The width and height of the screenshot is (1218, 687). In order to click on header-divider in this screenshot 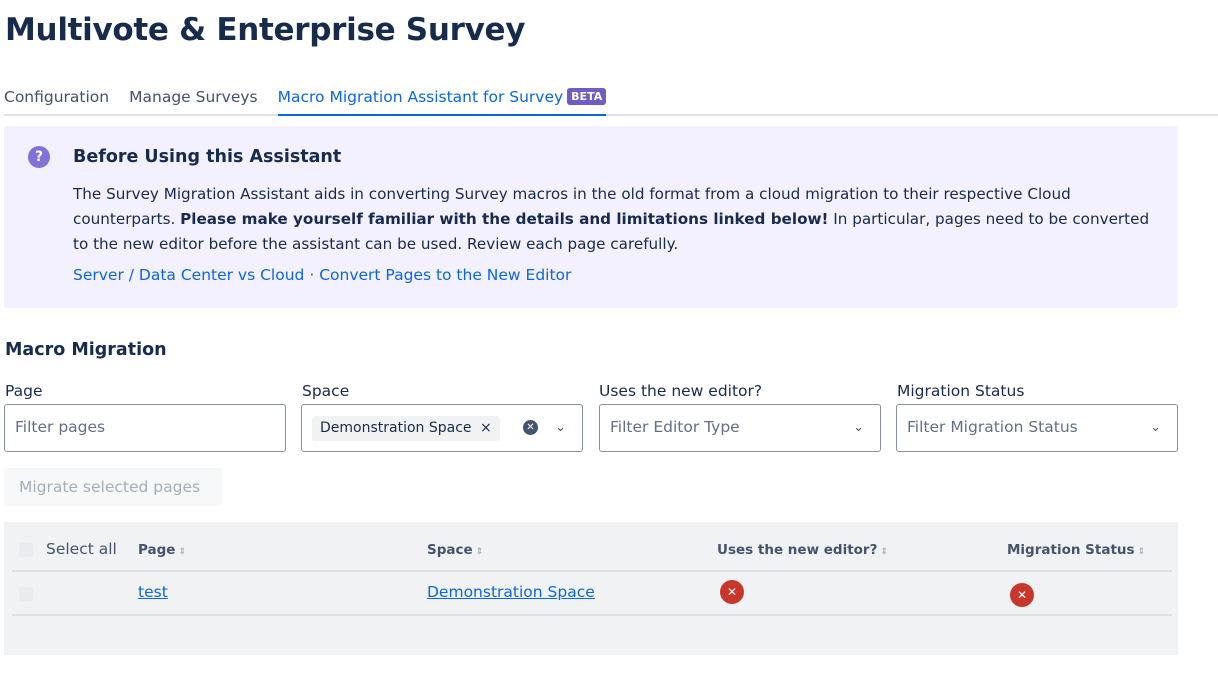, I will do `click(592, 571)`.